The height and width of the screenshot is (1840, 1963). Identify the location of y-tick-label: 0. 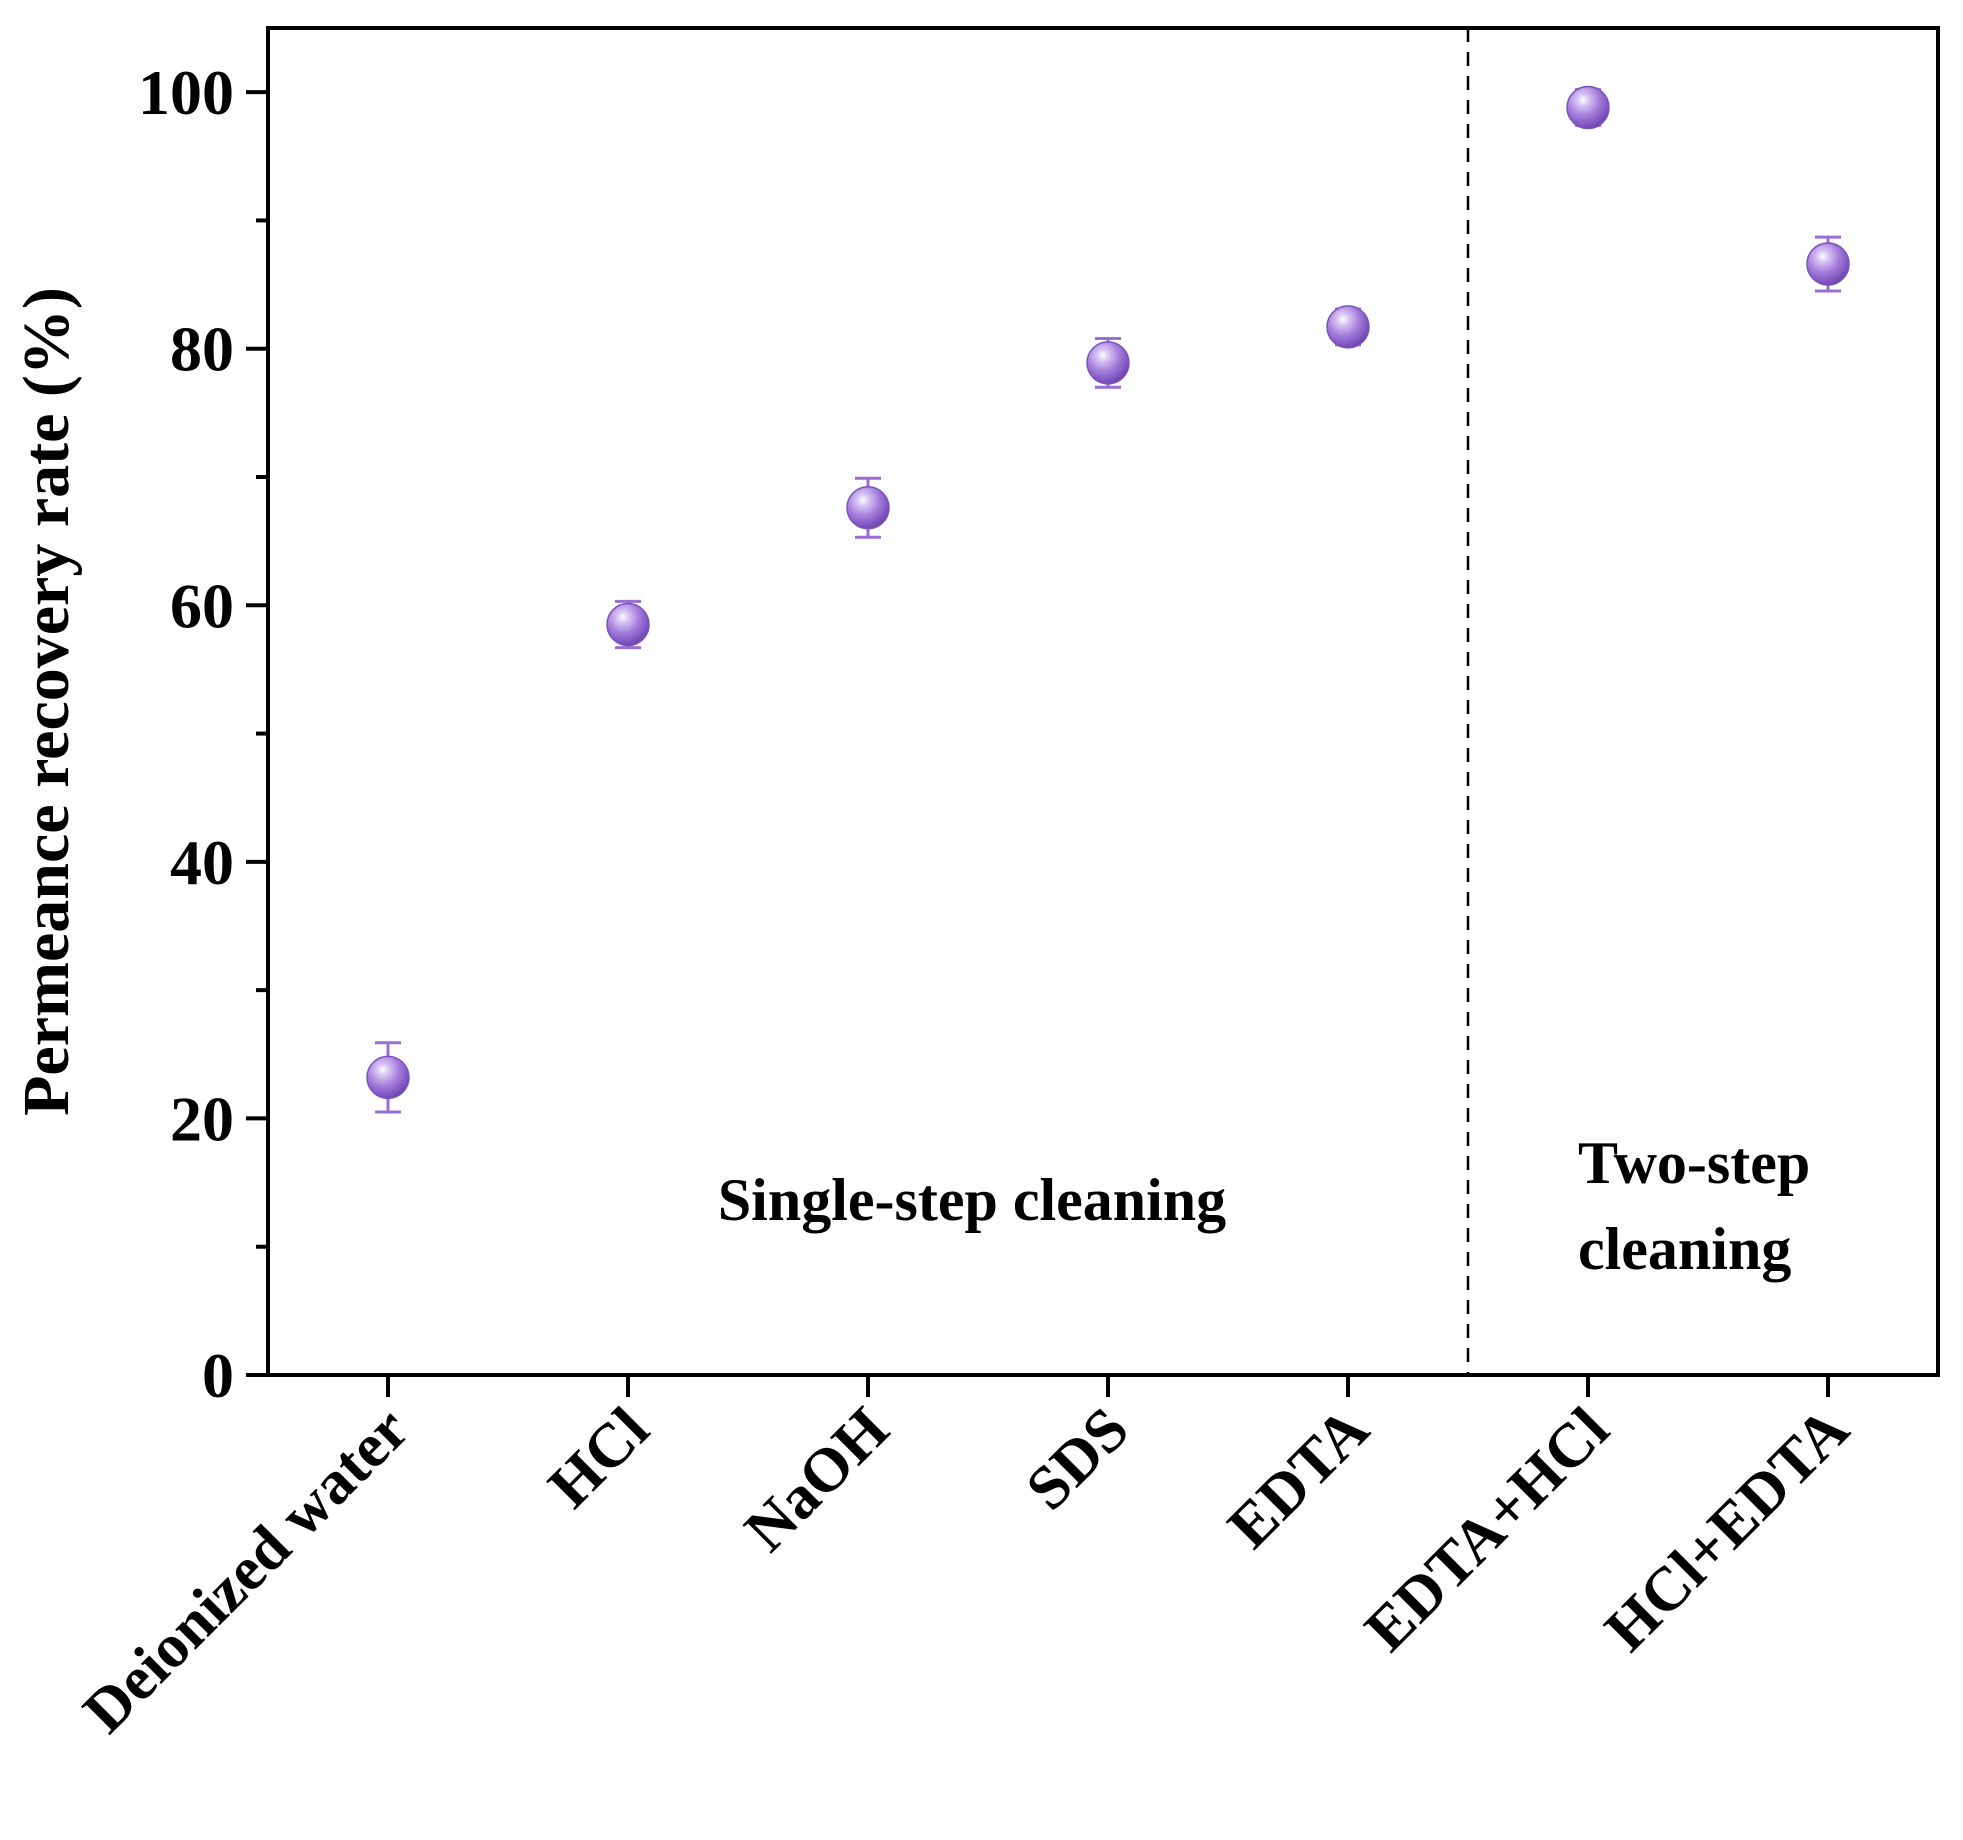
(218, 1375).